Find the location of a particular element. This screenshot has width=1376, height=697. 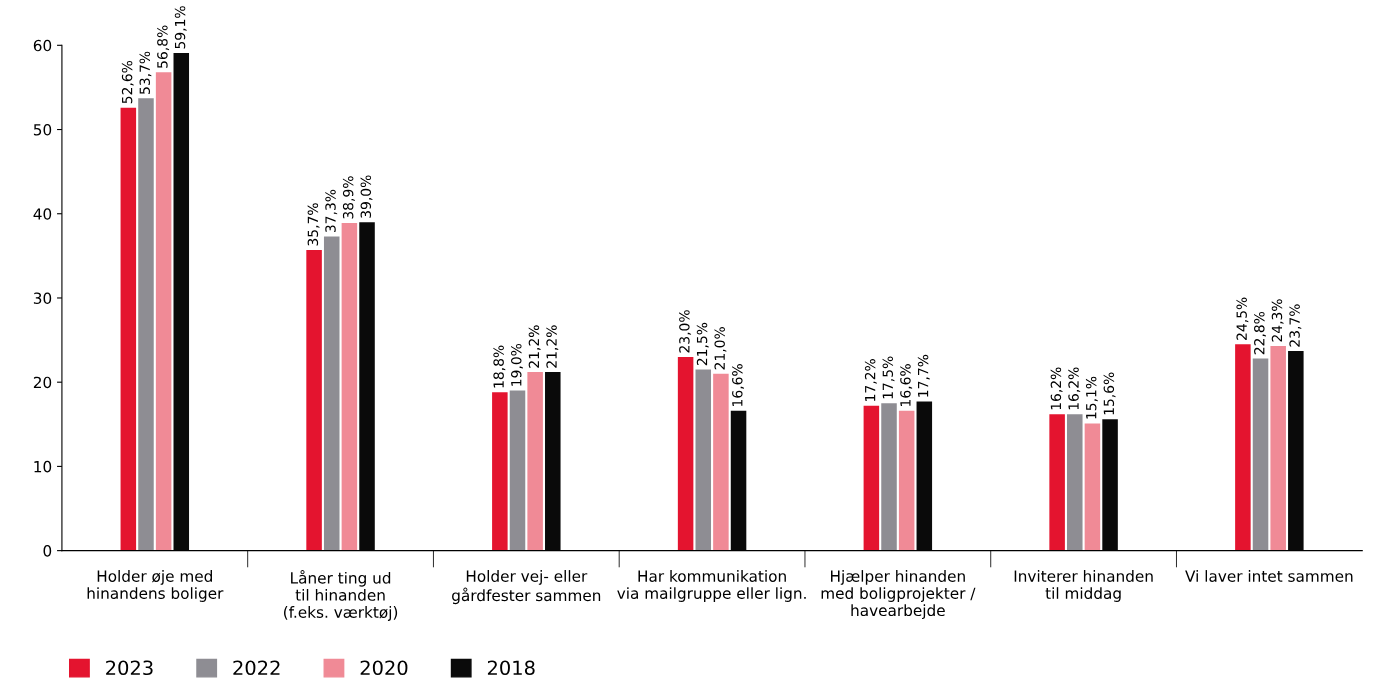

data-label: 53,7% is located at coordinates (145, 72).